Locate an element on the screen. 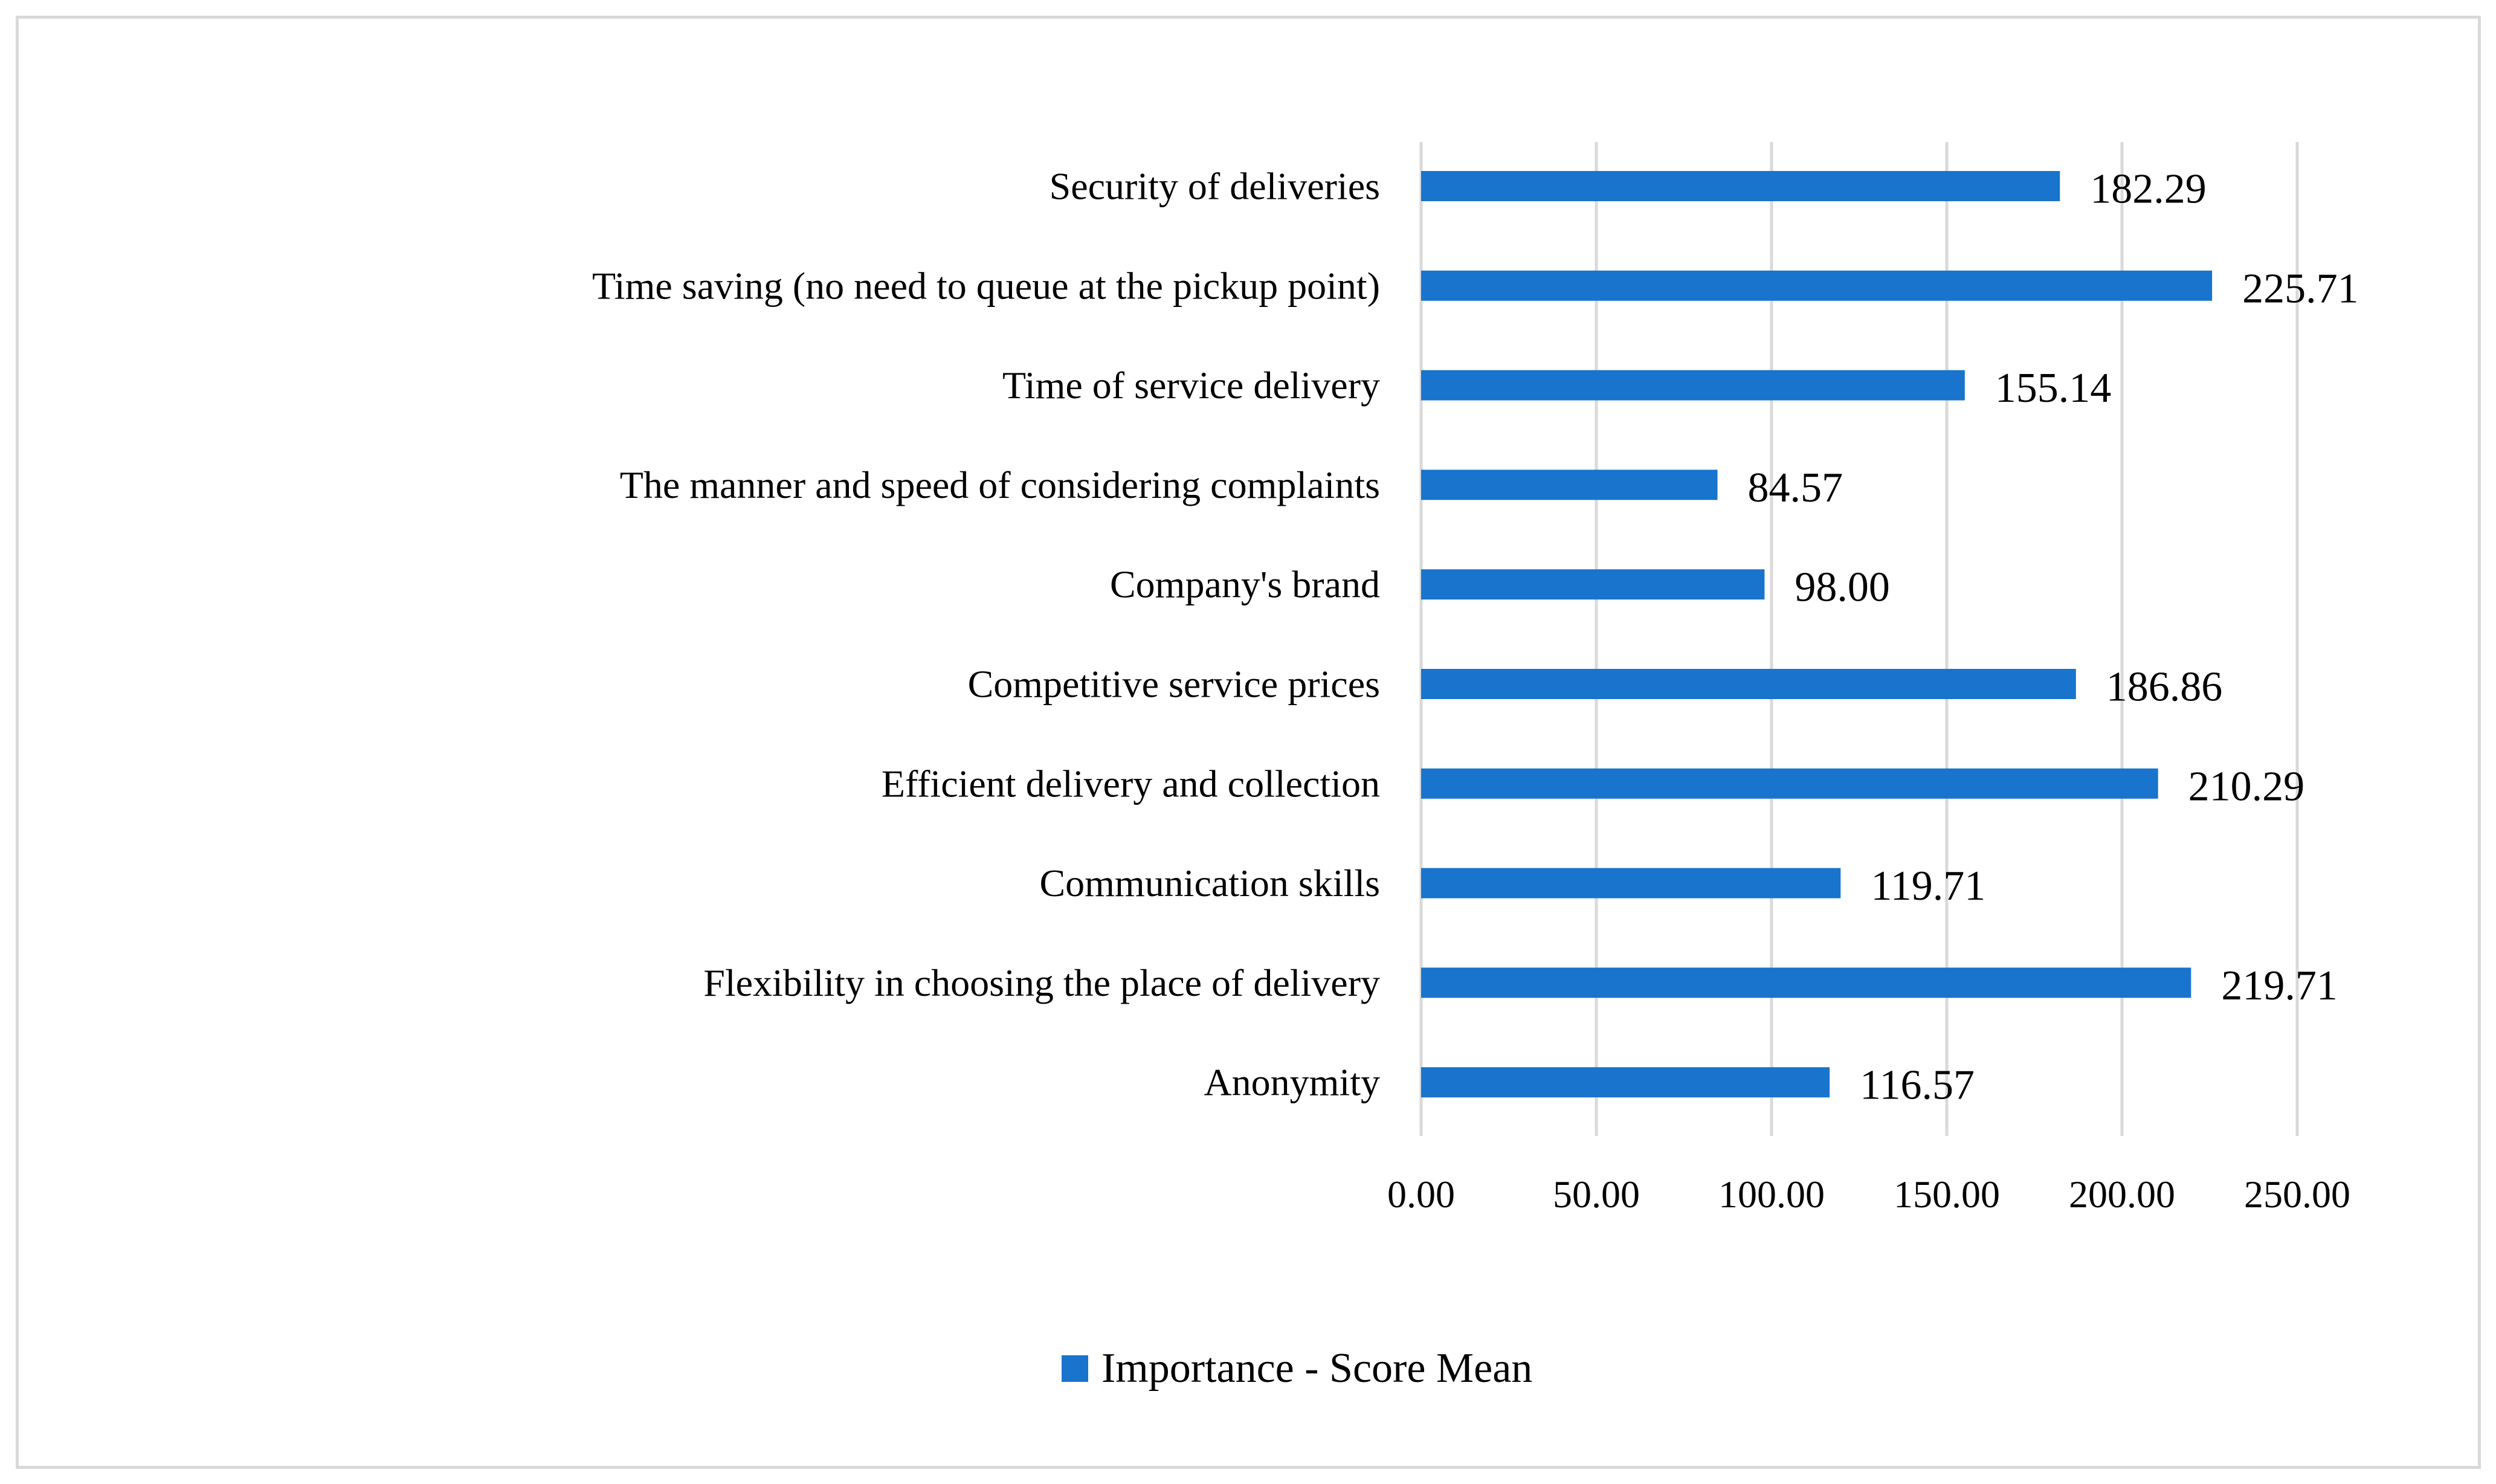 Image resolution: width=2496 pixels, height=1484 pixels. data-label: 219.71 is located at coordinates (2279, 986).